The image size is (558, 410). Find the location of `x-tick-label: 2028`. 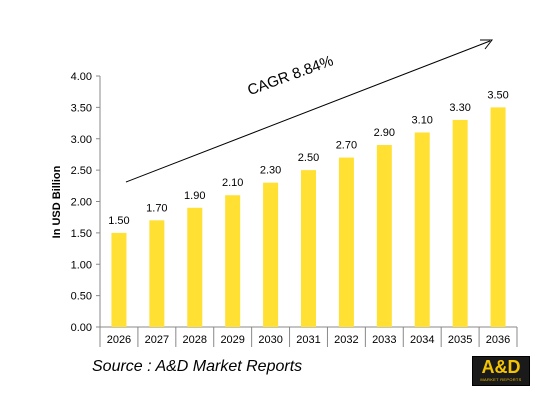

x-tick-label: 2028 is located at coordinates (195, 340).